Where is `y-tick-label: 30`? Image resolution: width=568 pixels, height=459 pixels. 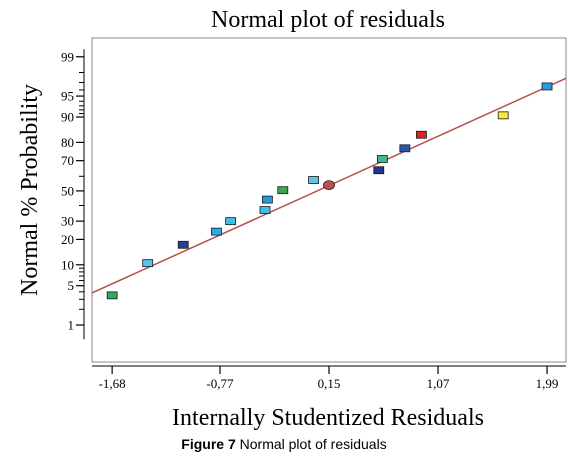 y-tick-label: 30 is located at coordinates (67, 221).